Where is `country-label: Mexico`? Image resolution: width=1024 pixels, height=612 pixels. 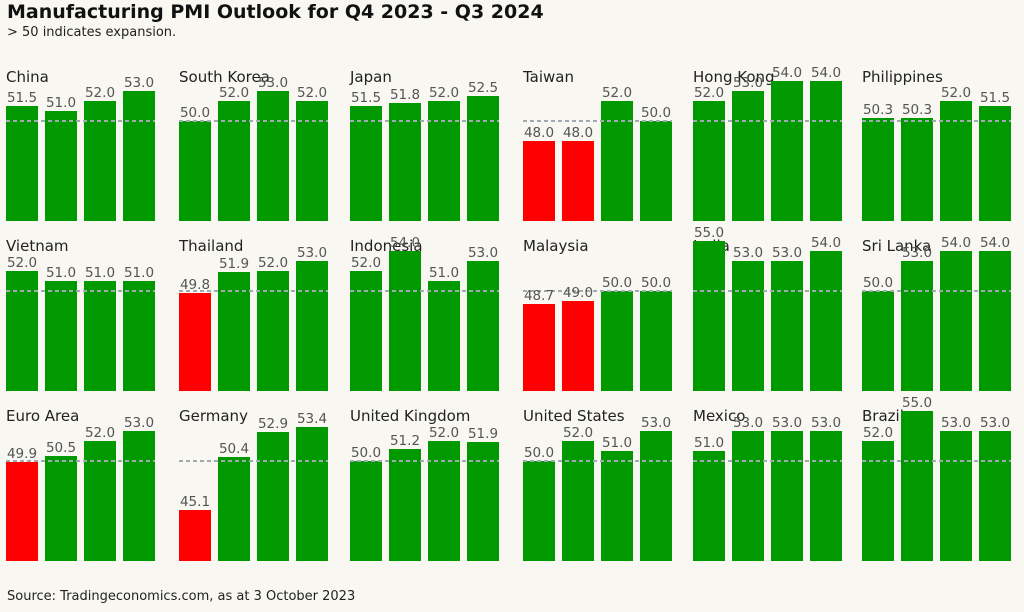
country-label: Mexico is located at coordinates (719, 416).